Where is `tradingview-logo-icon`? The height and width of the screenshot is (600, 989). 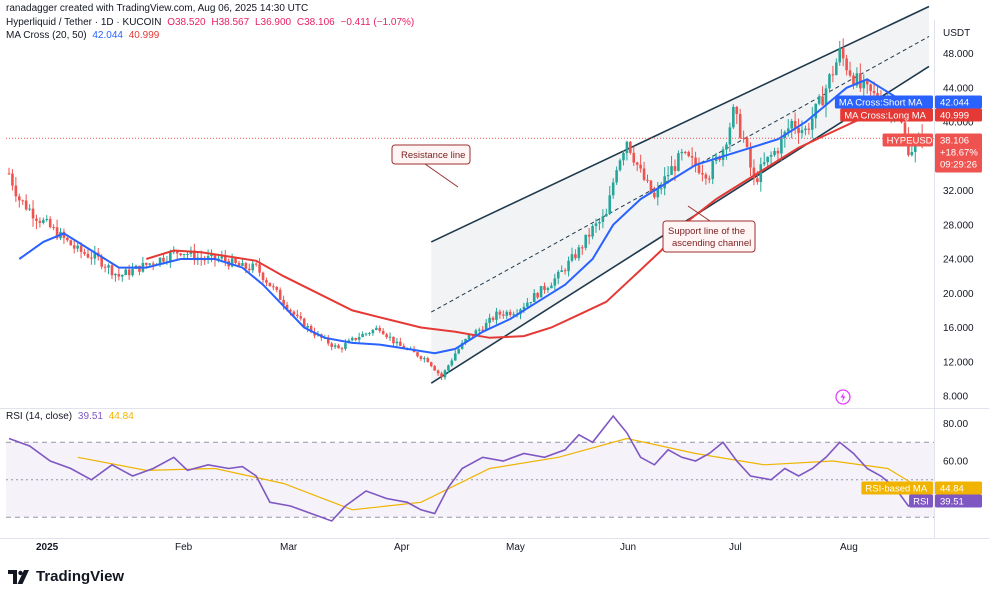 tradingview-logo-icon is located at coordinates (18, 576).